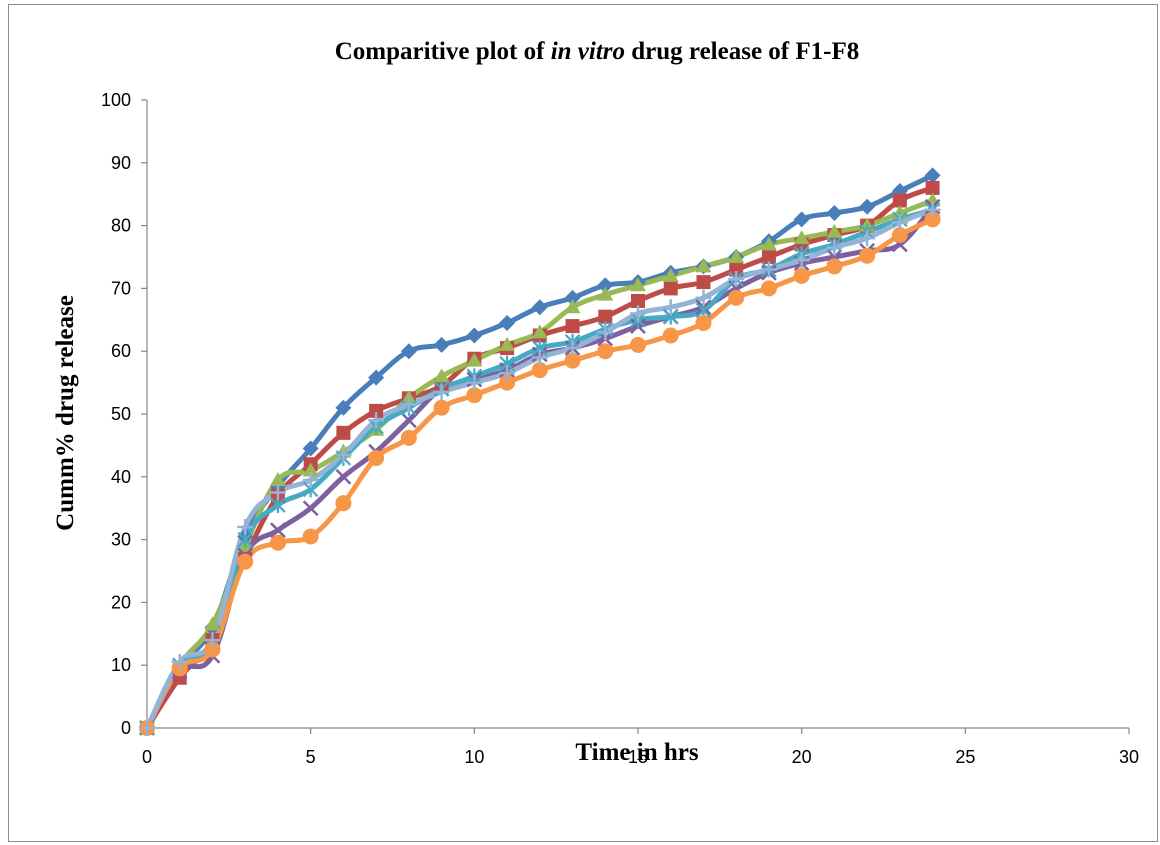  What do you see at coordinates (121, 477) in the screenshot?
I see `y-tick-label: 40` at bounding box center [121, 477].